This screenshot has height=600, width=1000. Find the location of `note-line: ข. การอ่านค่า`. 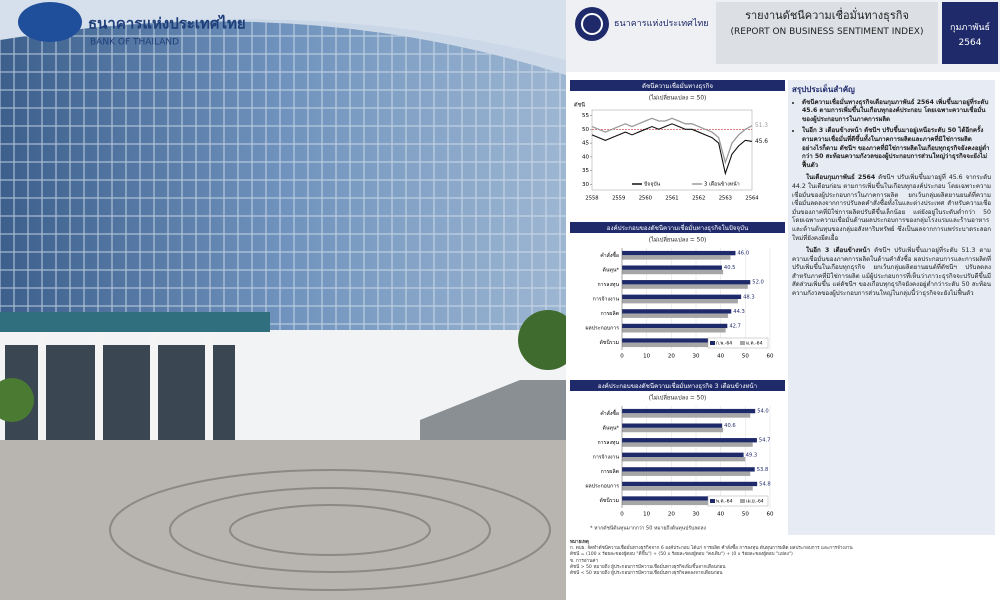

note-line: ข. การอ่านค่า is located at coordinates (584, 561).